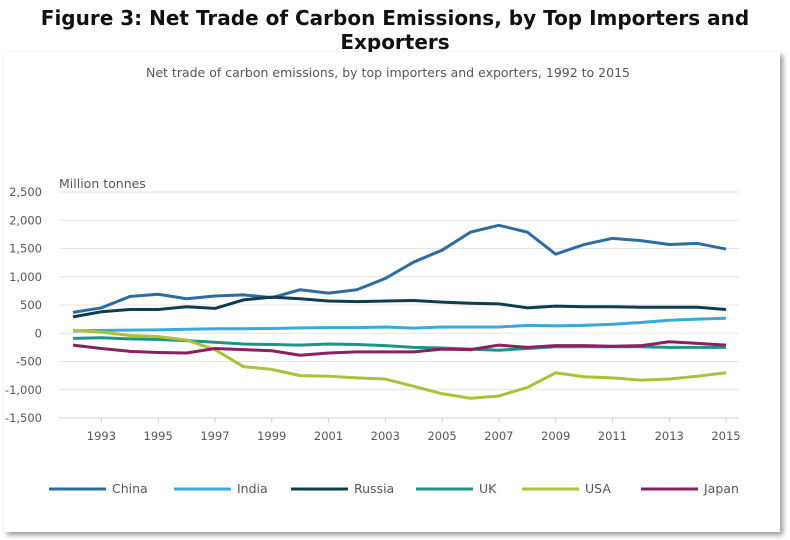  What do you see at coordinates (252, 488) in the screenshot?
I see `legend-label: India` at bounding box center [252, 488].